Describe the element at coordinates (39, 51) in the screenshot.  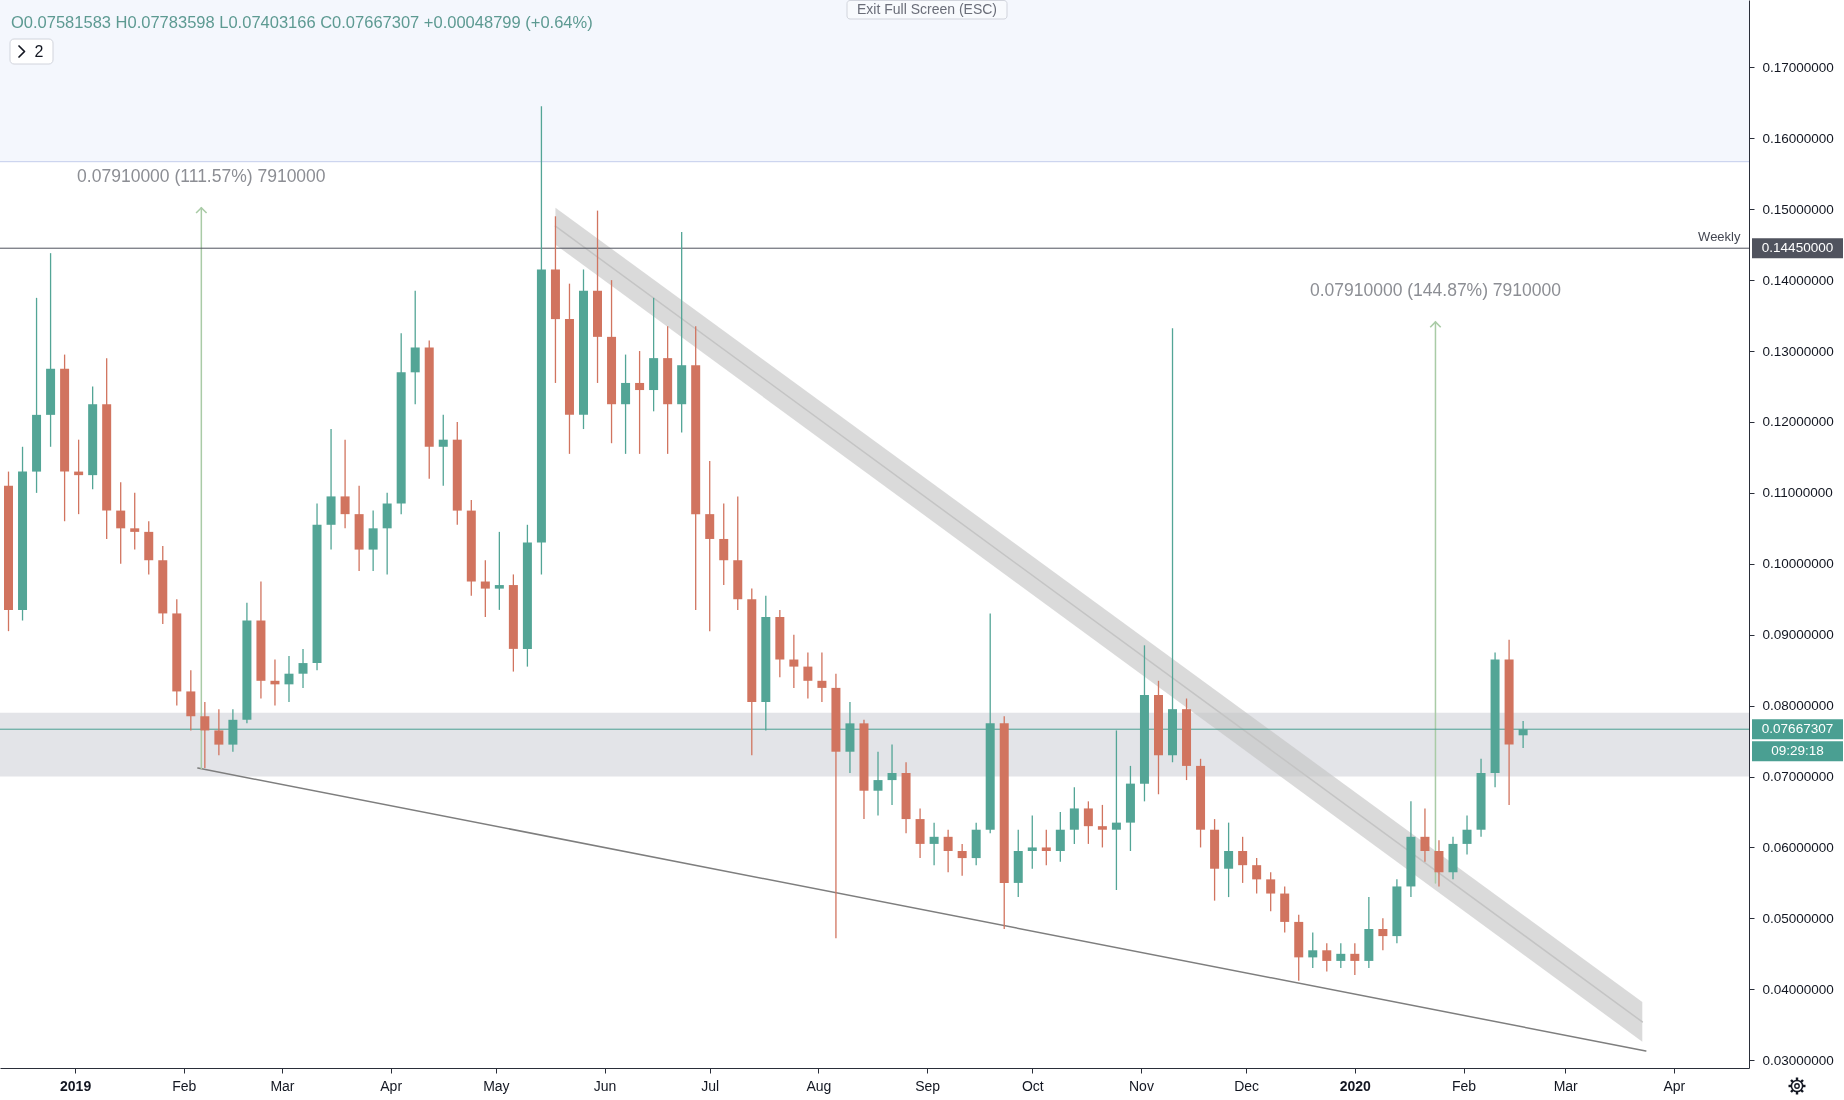
I see `annotation: 2` at that location.